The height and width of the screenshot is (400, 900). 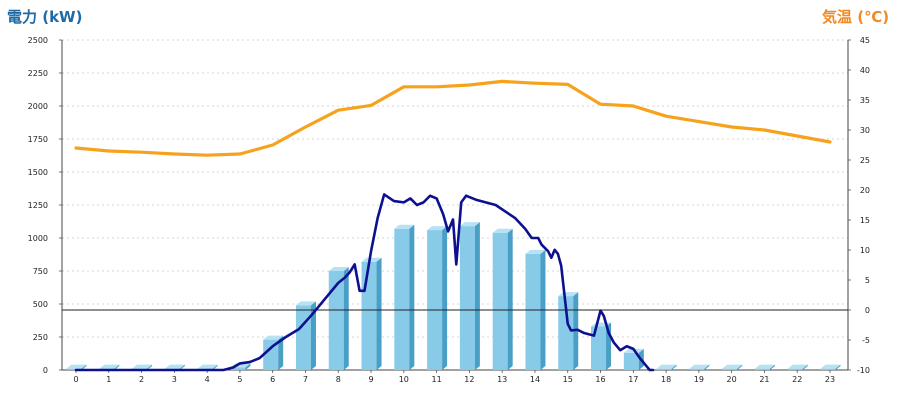 I want to click on x-tick-label: 5, so click(x=239, y=379).